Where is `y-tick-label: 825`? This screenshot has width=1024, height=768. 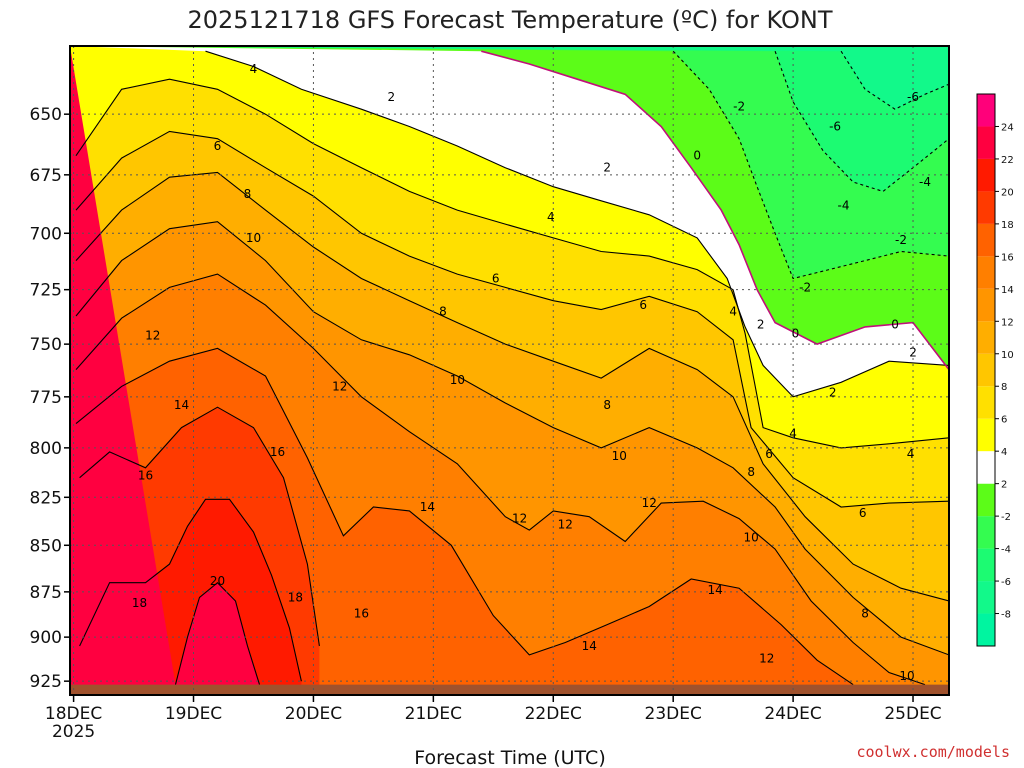 y-tick-label: 825 is located at coordinates (46, 498).